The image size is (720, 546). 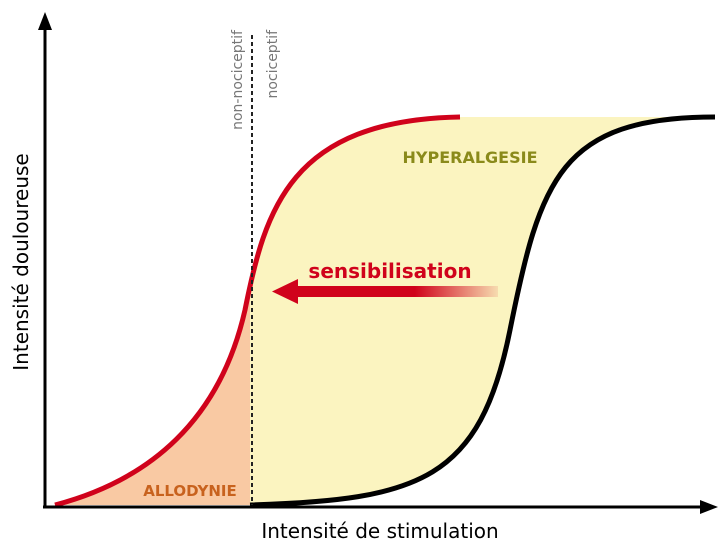 What do you see at coordinates (45, 21) in the screenshot?
I see `y-axis-arrow` at bounding box center [45, 21].